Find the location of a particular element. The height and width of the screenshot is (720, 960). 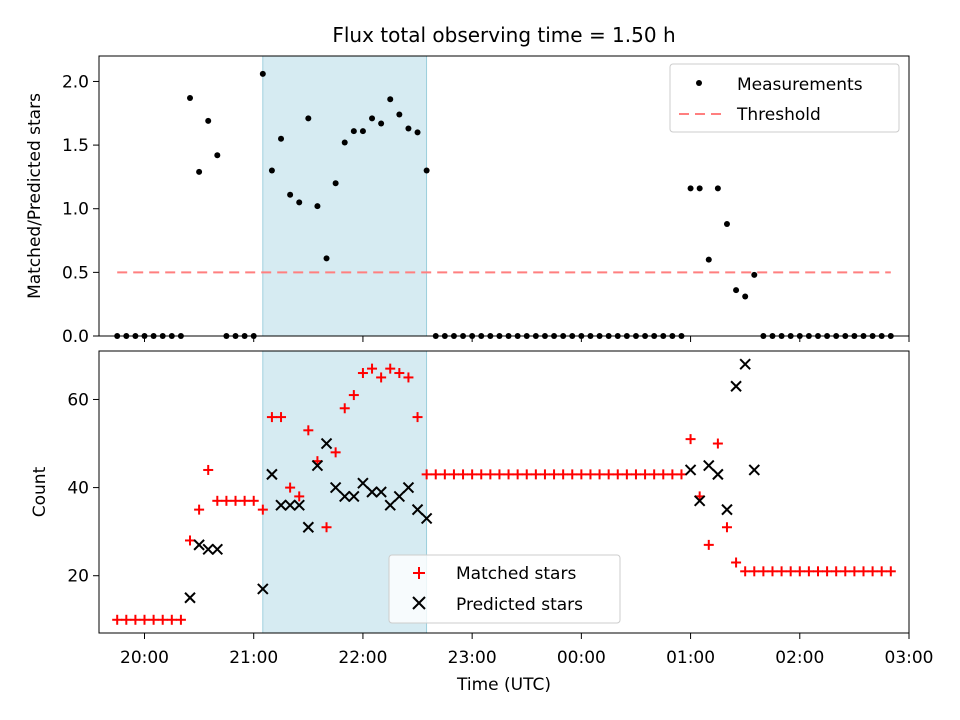

legend-box is located at coordinates (784, 98).